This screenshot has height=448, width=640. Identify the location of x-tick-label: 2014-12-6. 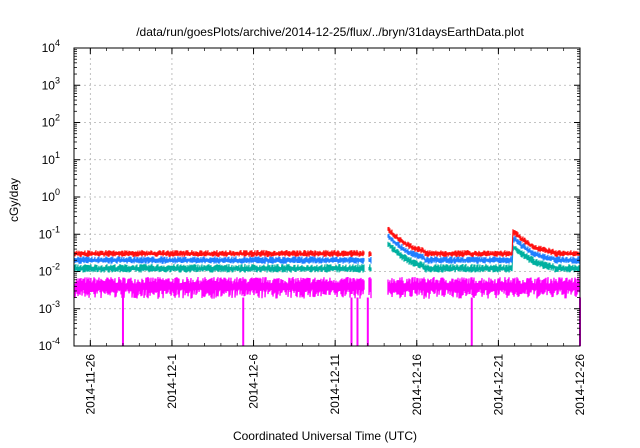
(254, 381).